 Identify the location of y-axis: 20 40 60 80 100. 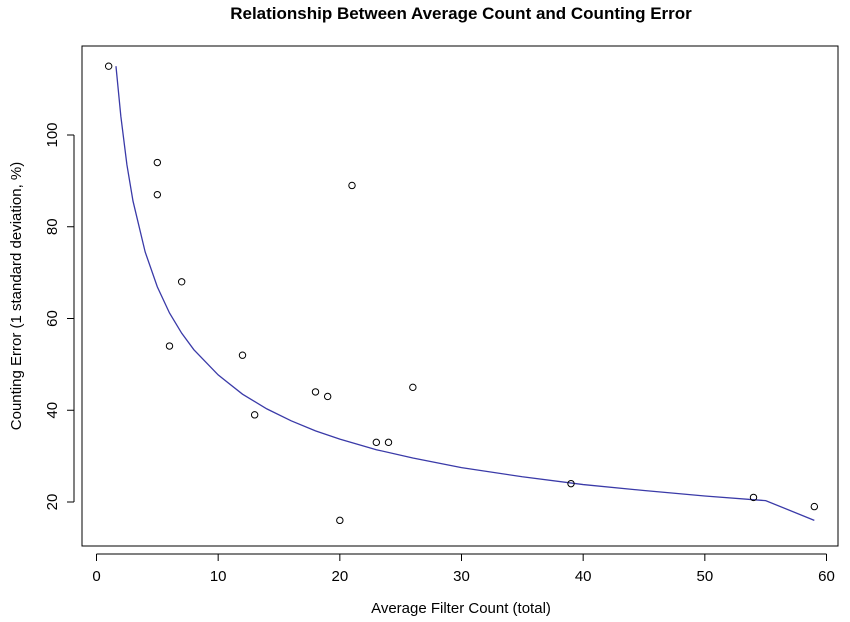
(59, 316).